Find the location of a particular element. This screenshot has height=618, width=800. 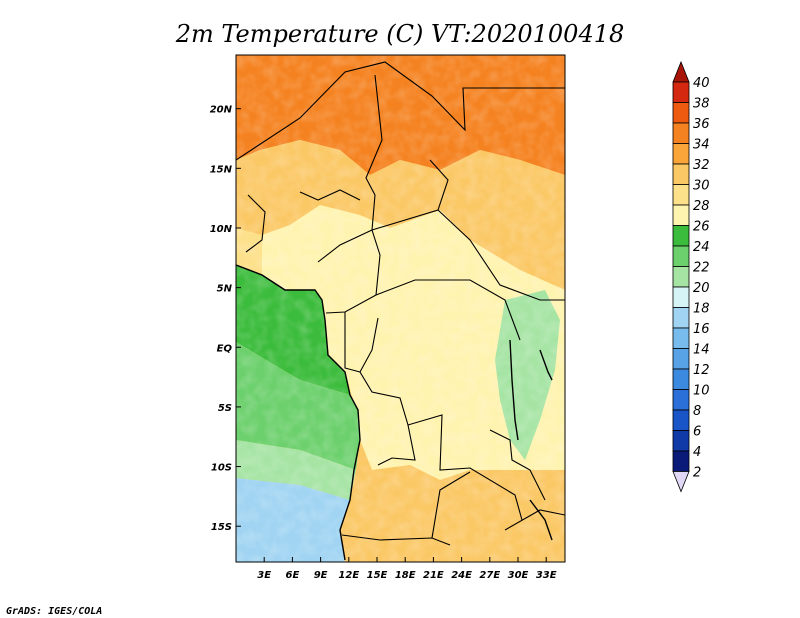

colorbar-bottom-triangle is located at coordinates (681, 482).